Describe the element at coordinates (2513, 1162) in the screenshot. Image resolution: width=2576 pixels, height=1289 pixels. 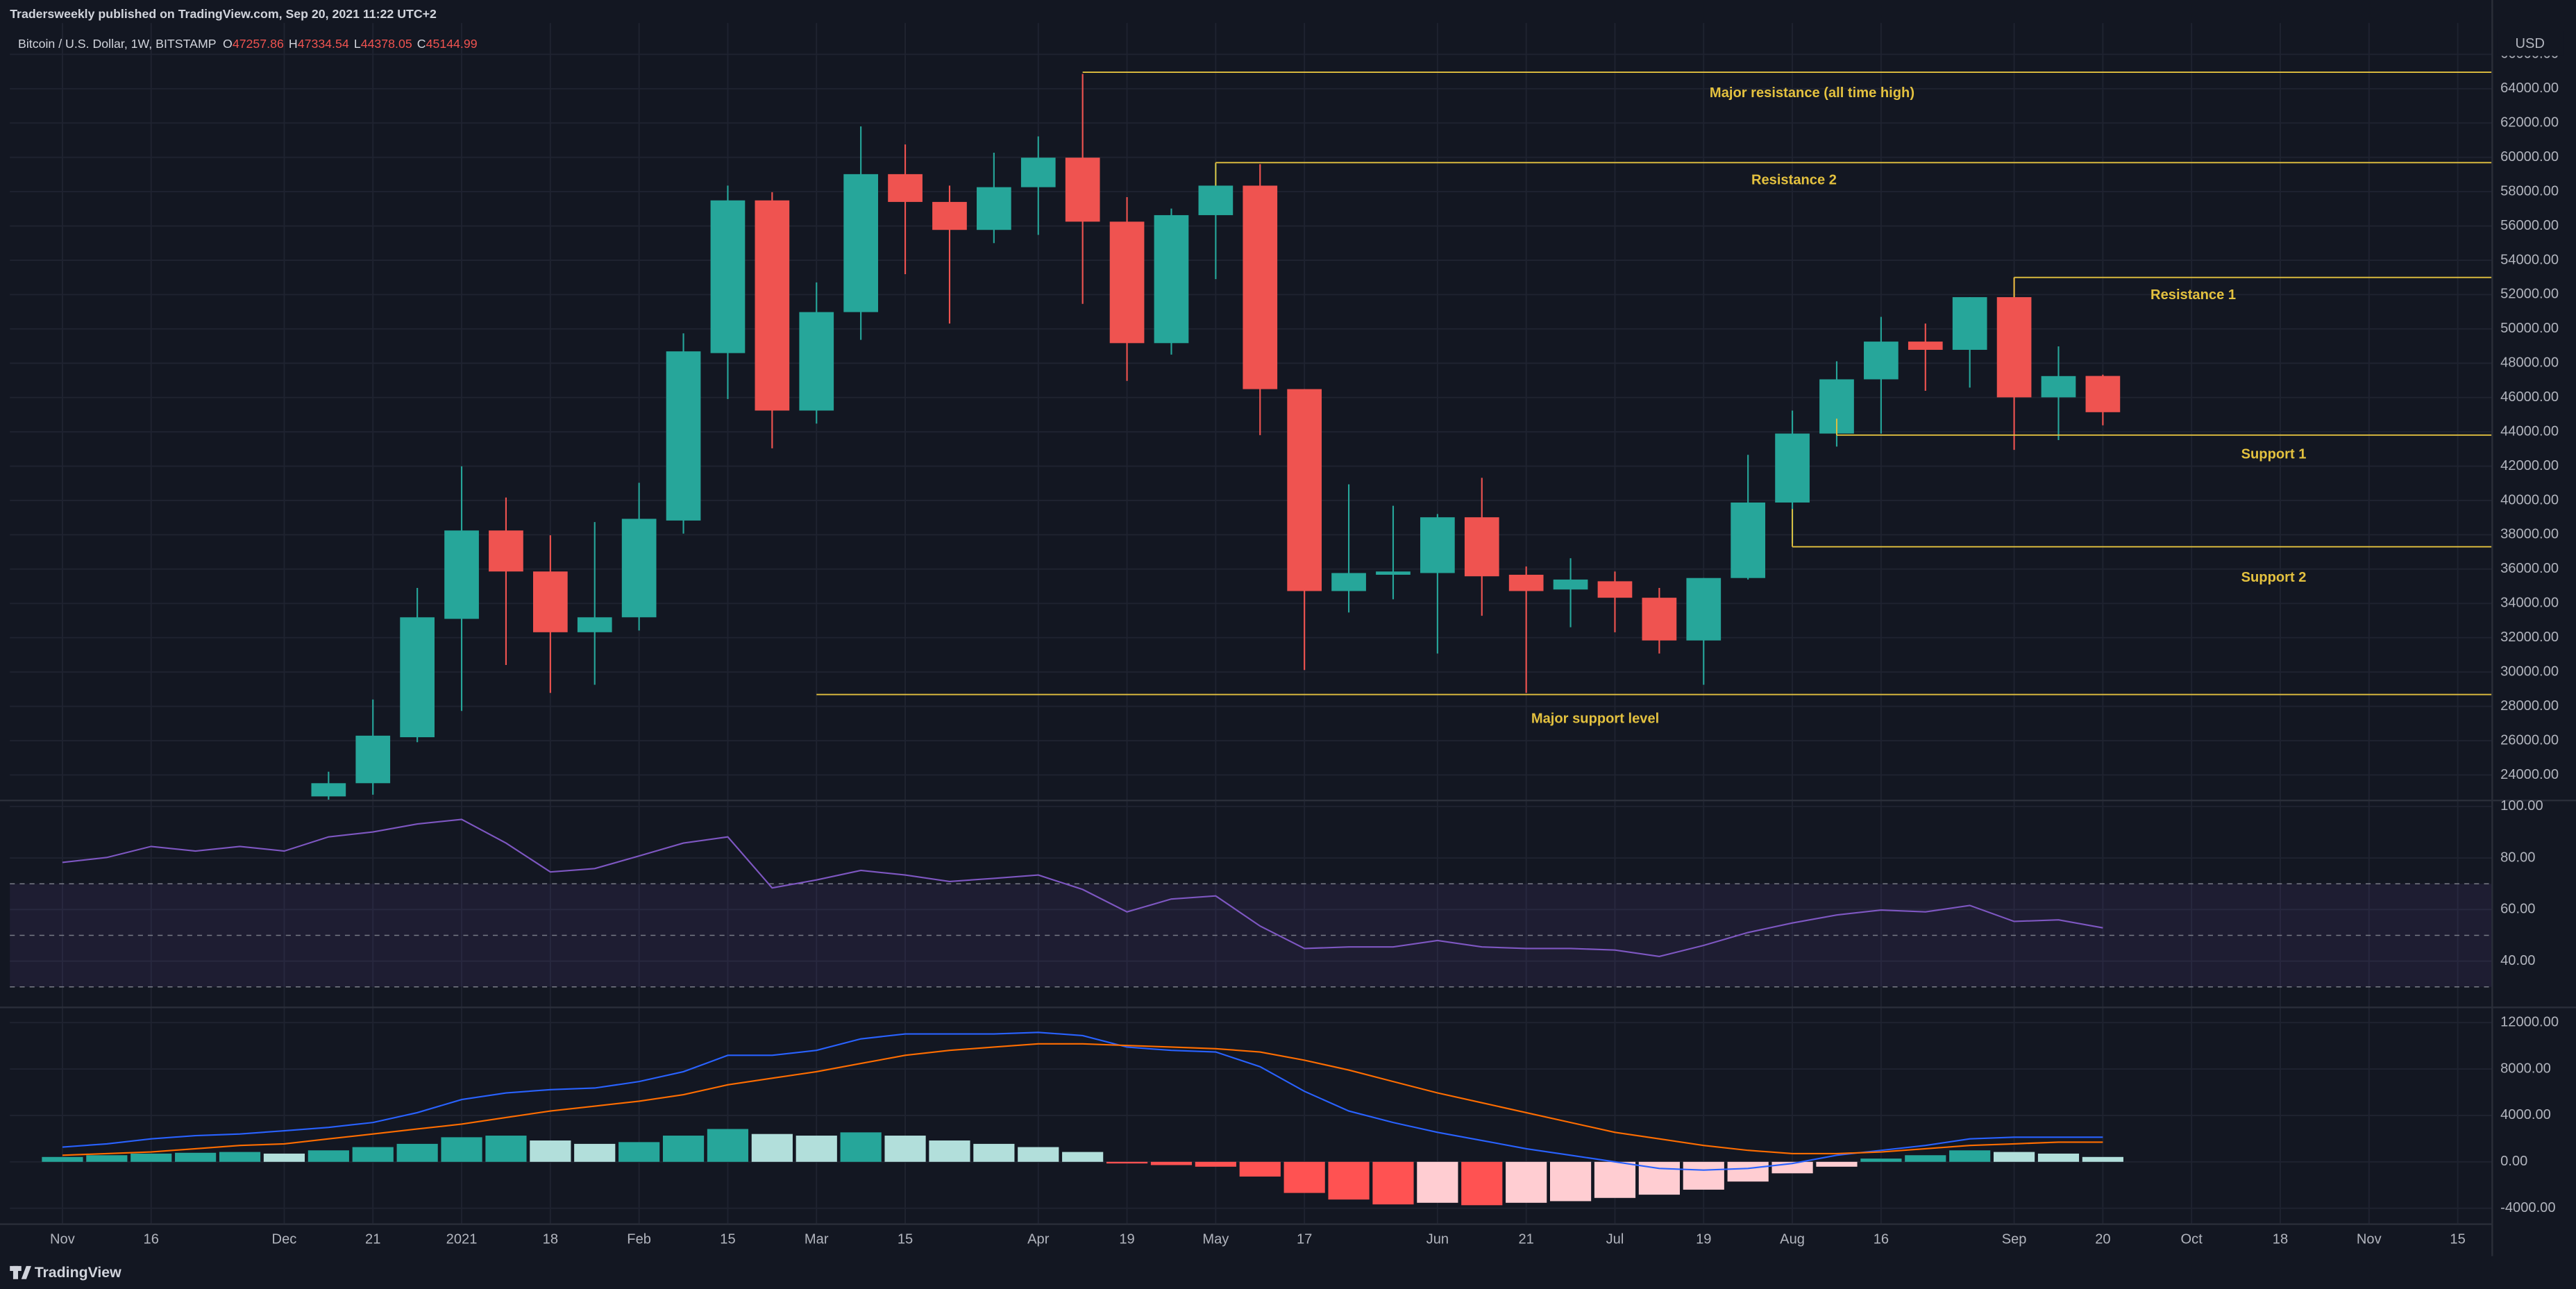
I see `y-tick-label: 0.00` at that location.